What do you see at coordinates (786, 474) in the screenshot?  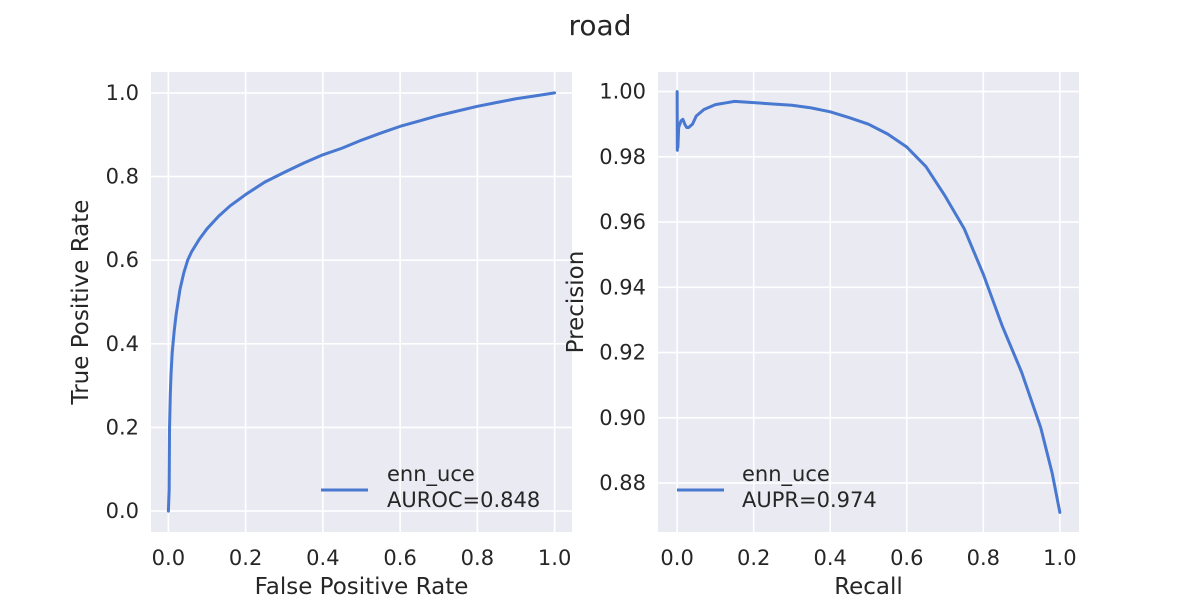 I see `pr-legend-series-name: enn_uce` at bounding box center [786, 474].